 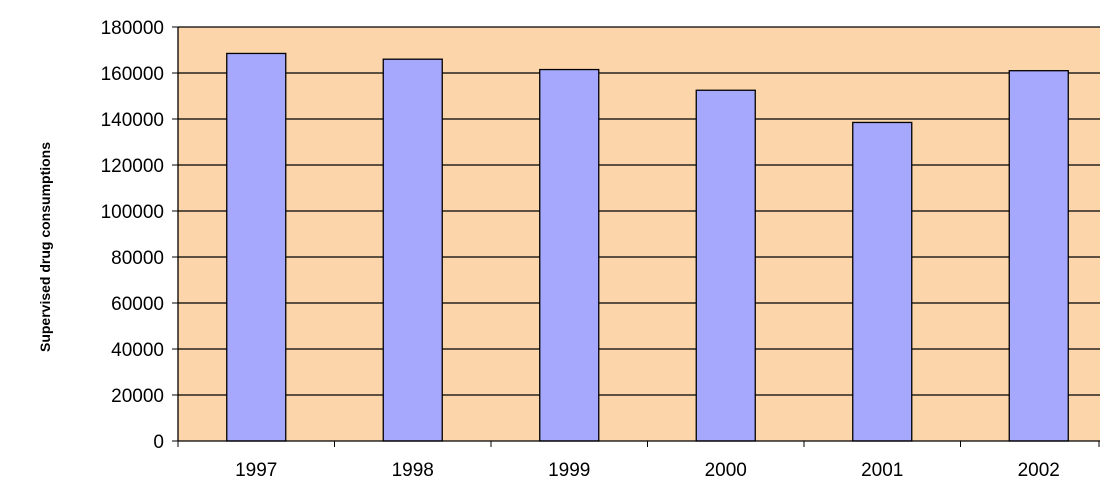 I want to click on y-tick-label: 0, so click(x=158, y=442).